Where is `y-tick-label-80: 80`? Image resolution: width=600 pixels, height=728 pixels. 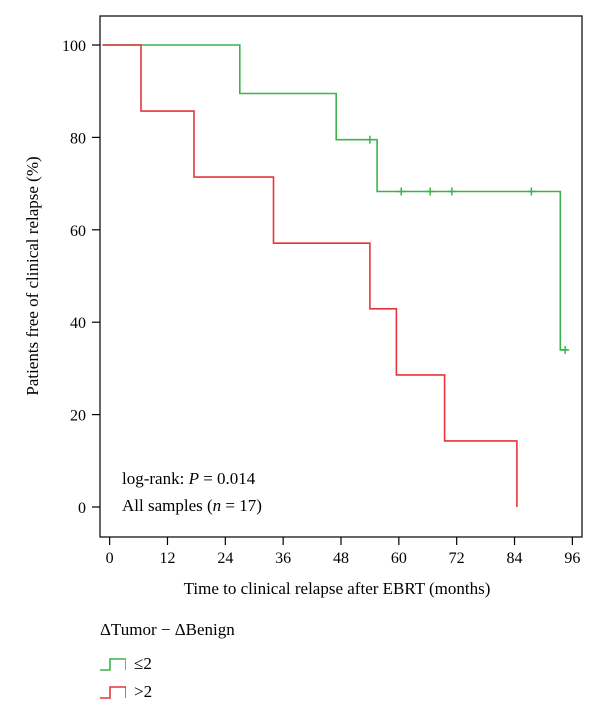
y-tick-label-80: 80 is located at coordinates (78, 138).